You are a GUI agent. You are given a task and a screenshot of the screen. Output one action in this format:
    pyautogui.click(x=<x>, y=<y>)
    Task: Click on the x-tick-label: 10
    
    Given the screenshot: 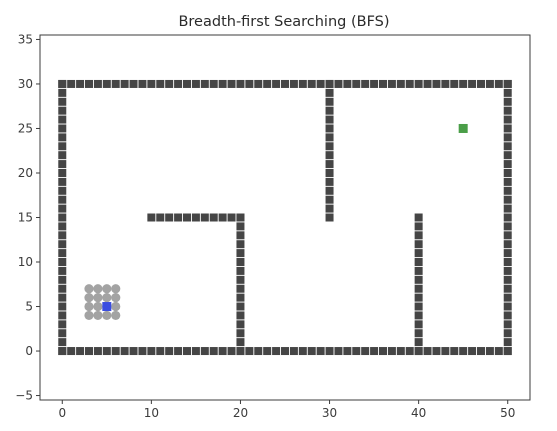 What is the action you would take?
    pyautogui.click(x=151, y=413)
    